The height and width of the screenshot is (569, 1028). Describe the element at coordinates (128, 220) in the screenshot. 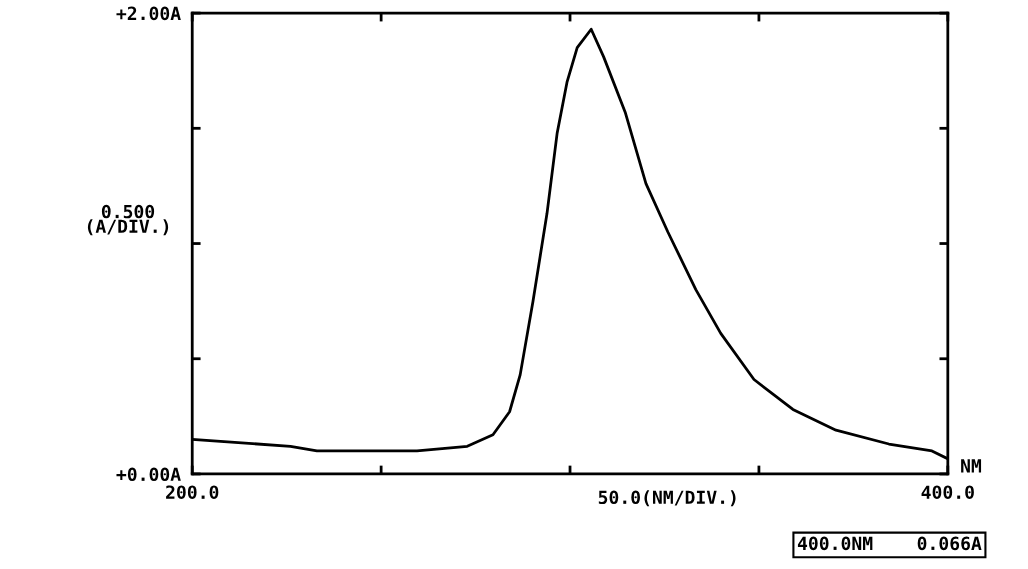

I see `y-axis-title: 0.500 (A/DIV.)` at that location.